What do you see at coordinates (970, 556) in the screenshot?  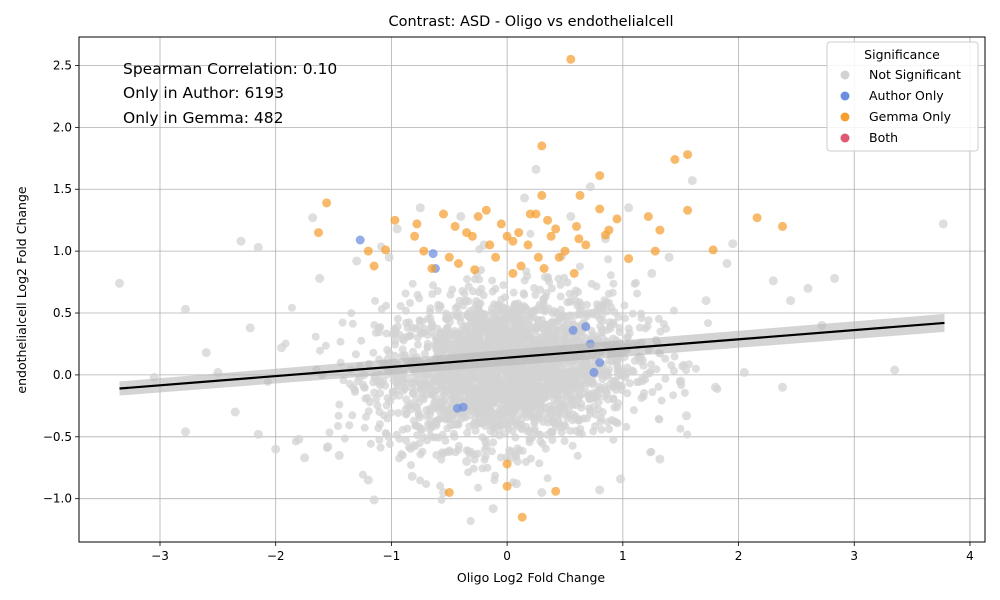 I see `x-tick-label: 4` at bounding box center [970, 556].